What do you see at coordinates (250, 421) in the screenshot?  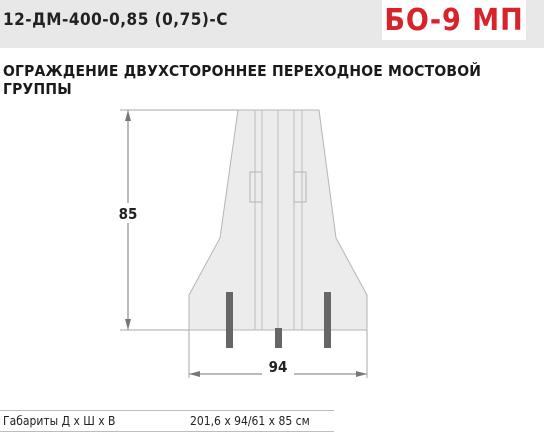 I see `specs-value: 201,6 х 94/61 х 85 см` at bounding box center [250, 421].